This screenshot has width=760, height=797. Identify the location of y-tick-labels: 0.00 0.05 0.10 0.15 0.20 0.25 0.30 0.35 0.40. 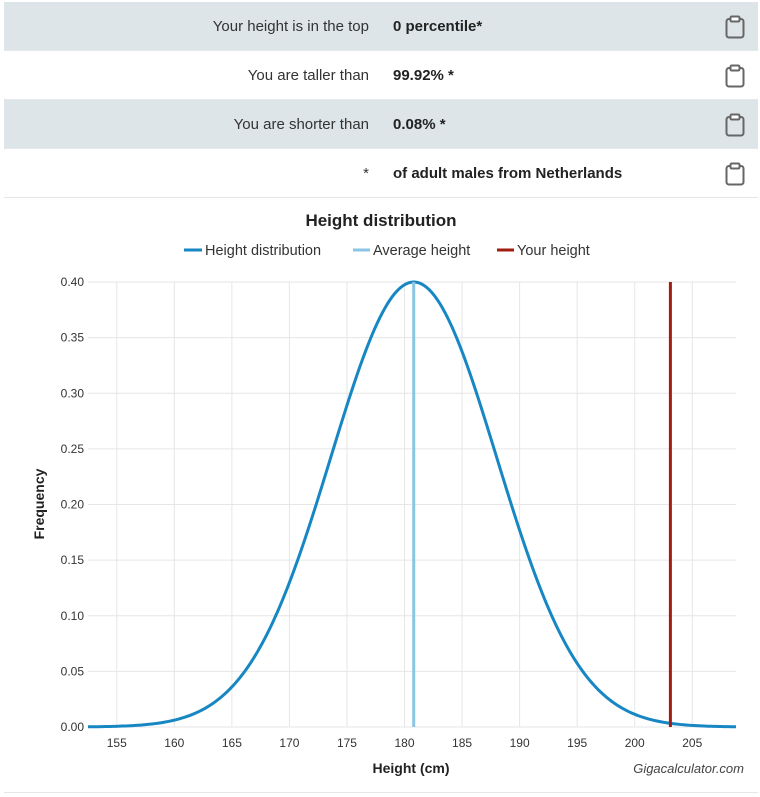
(73, 504).